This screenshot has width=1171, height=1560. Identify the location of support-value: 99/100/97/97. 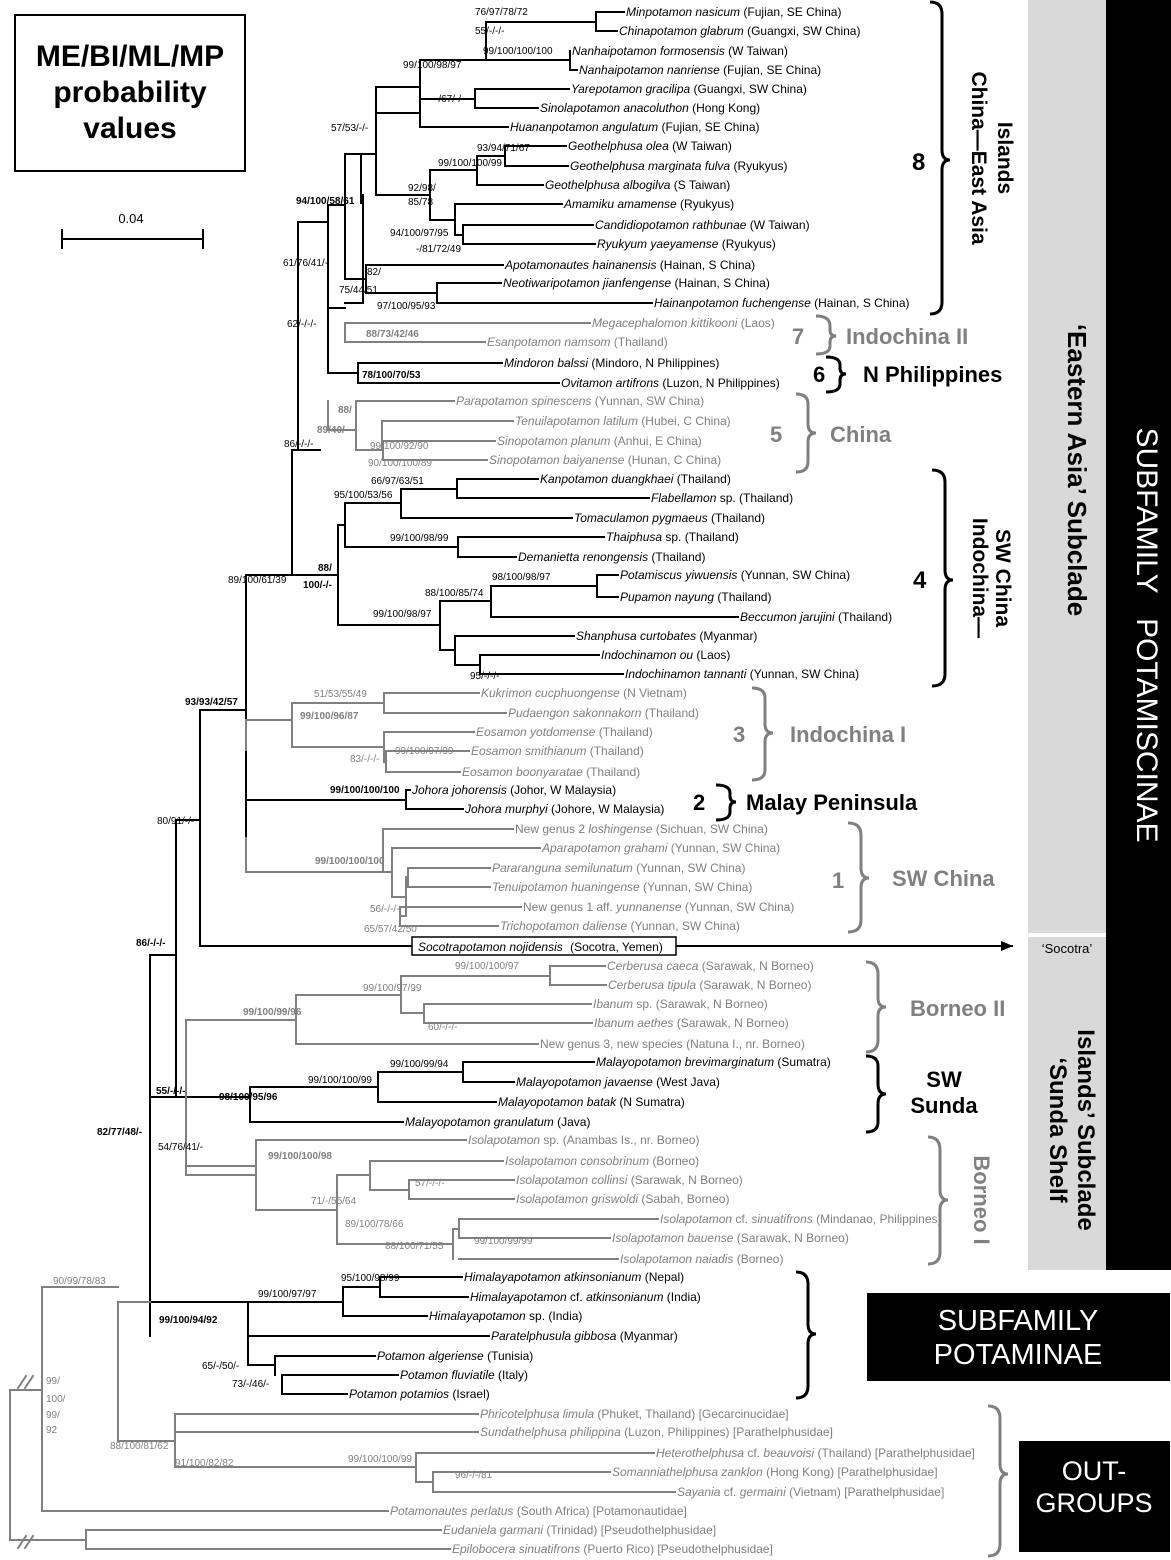
(287, 1294).